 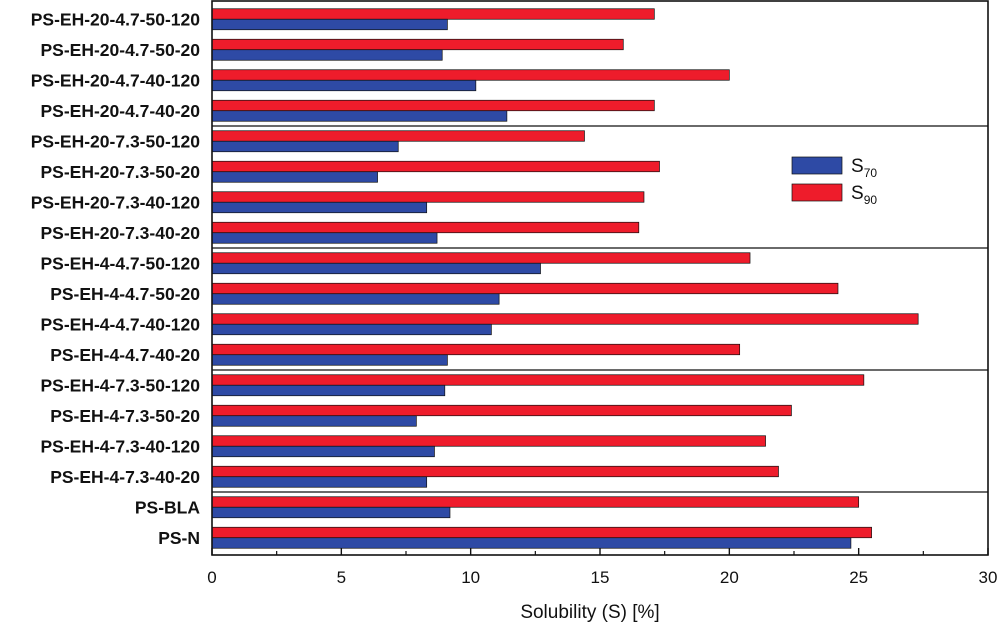 What do you see at coordinates (341, 577) in the screenshot?
I see `x-tick-label: 5` at bounding box center [341, 577].